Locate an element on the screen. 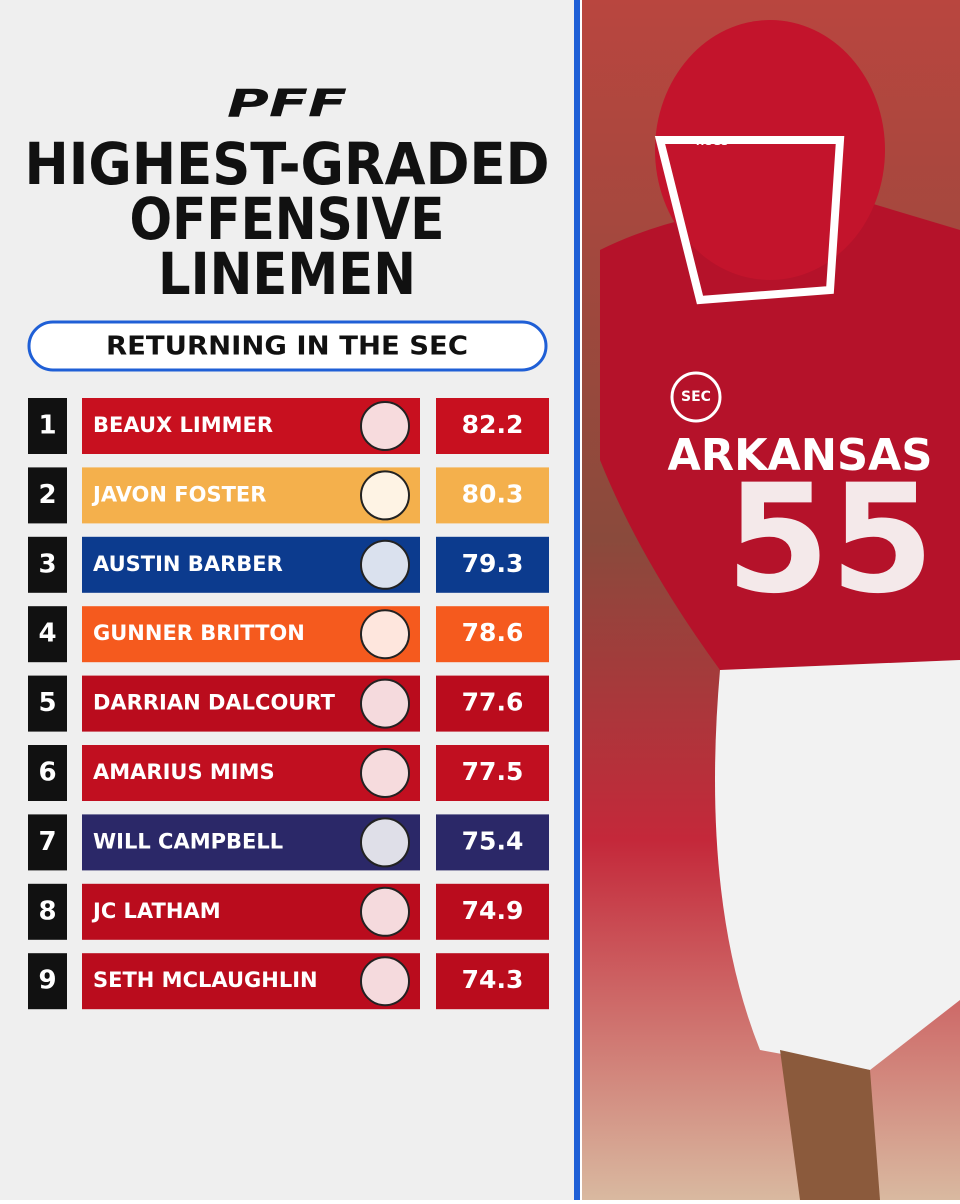 Image resolution: width=960 pixels, height=1204 pixels. title-line: OFFENSIVE is located at coordinates (287, 219).